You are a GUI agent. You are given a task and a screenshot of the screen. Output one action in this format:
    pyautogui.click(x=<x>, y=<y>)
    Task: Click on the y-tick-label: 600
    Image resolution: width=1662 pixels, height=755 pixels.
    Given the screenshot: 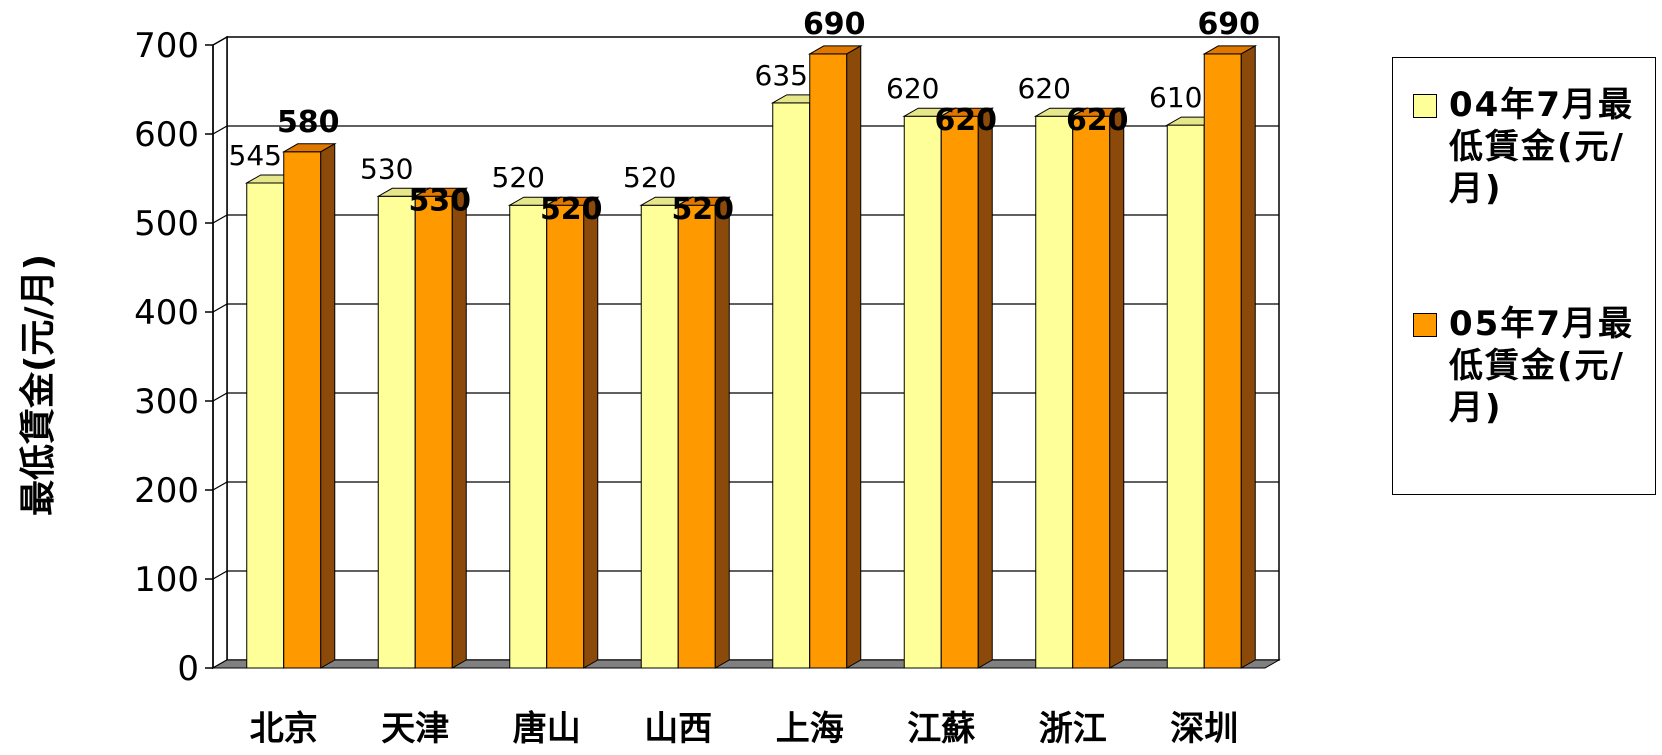 What is the action you would take?
    pyautogui.click(x=166, y=135)
    